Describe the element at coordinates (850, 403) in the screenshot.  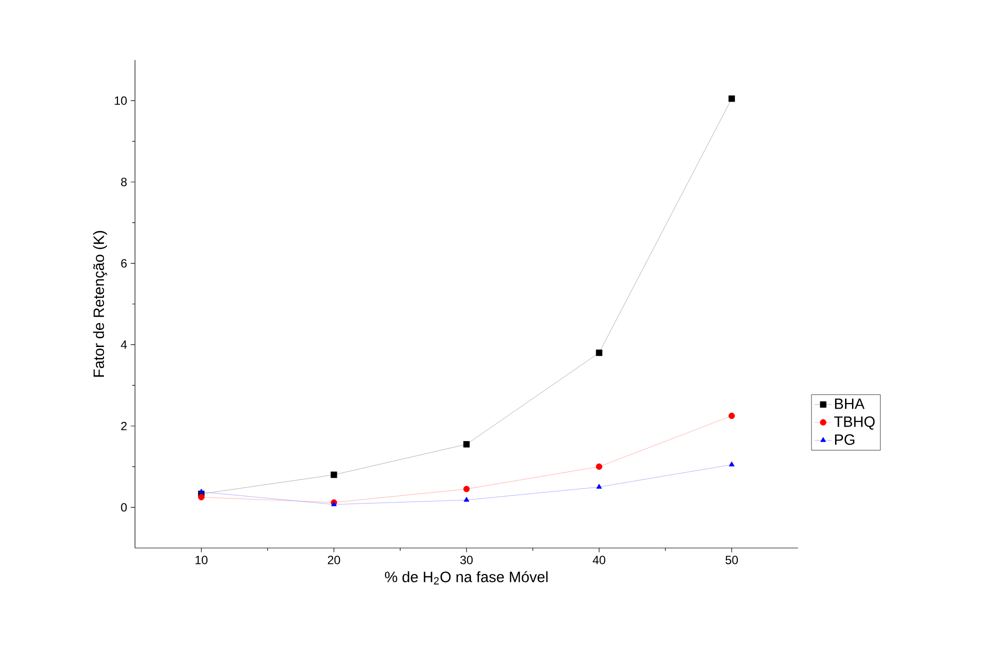
I see `legend-label: BHA` at that location.